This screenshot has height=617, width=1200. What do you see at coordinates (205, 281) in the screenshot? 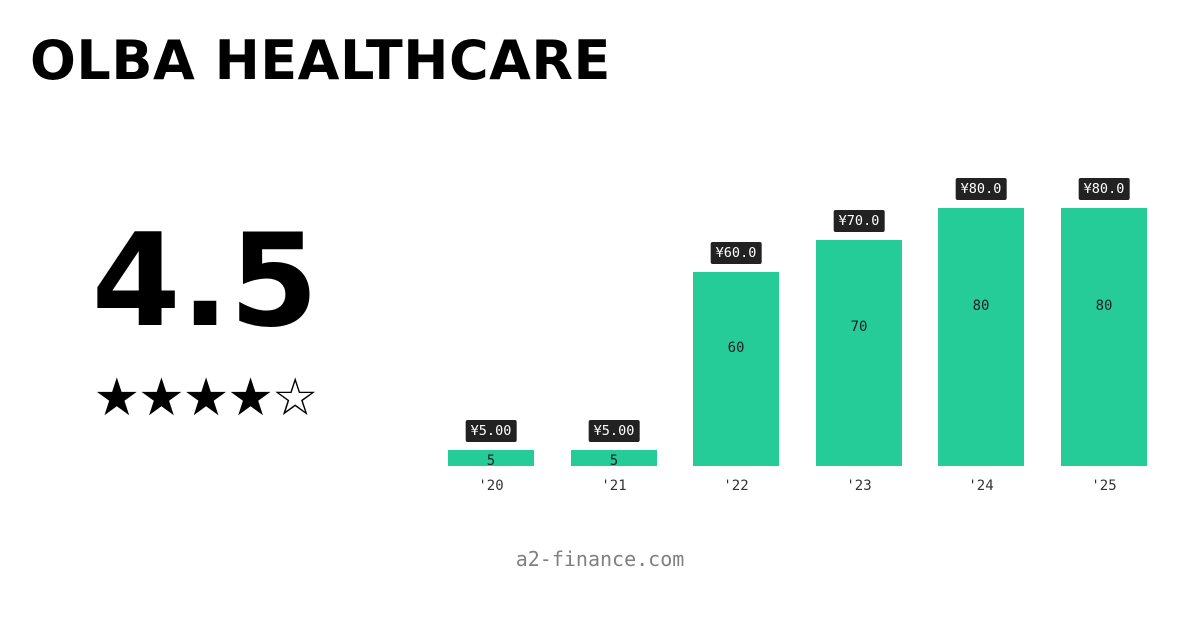
I see `rating-value: 4.5` at bounding box center [205, 281].